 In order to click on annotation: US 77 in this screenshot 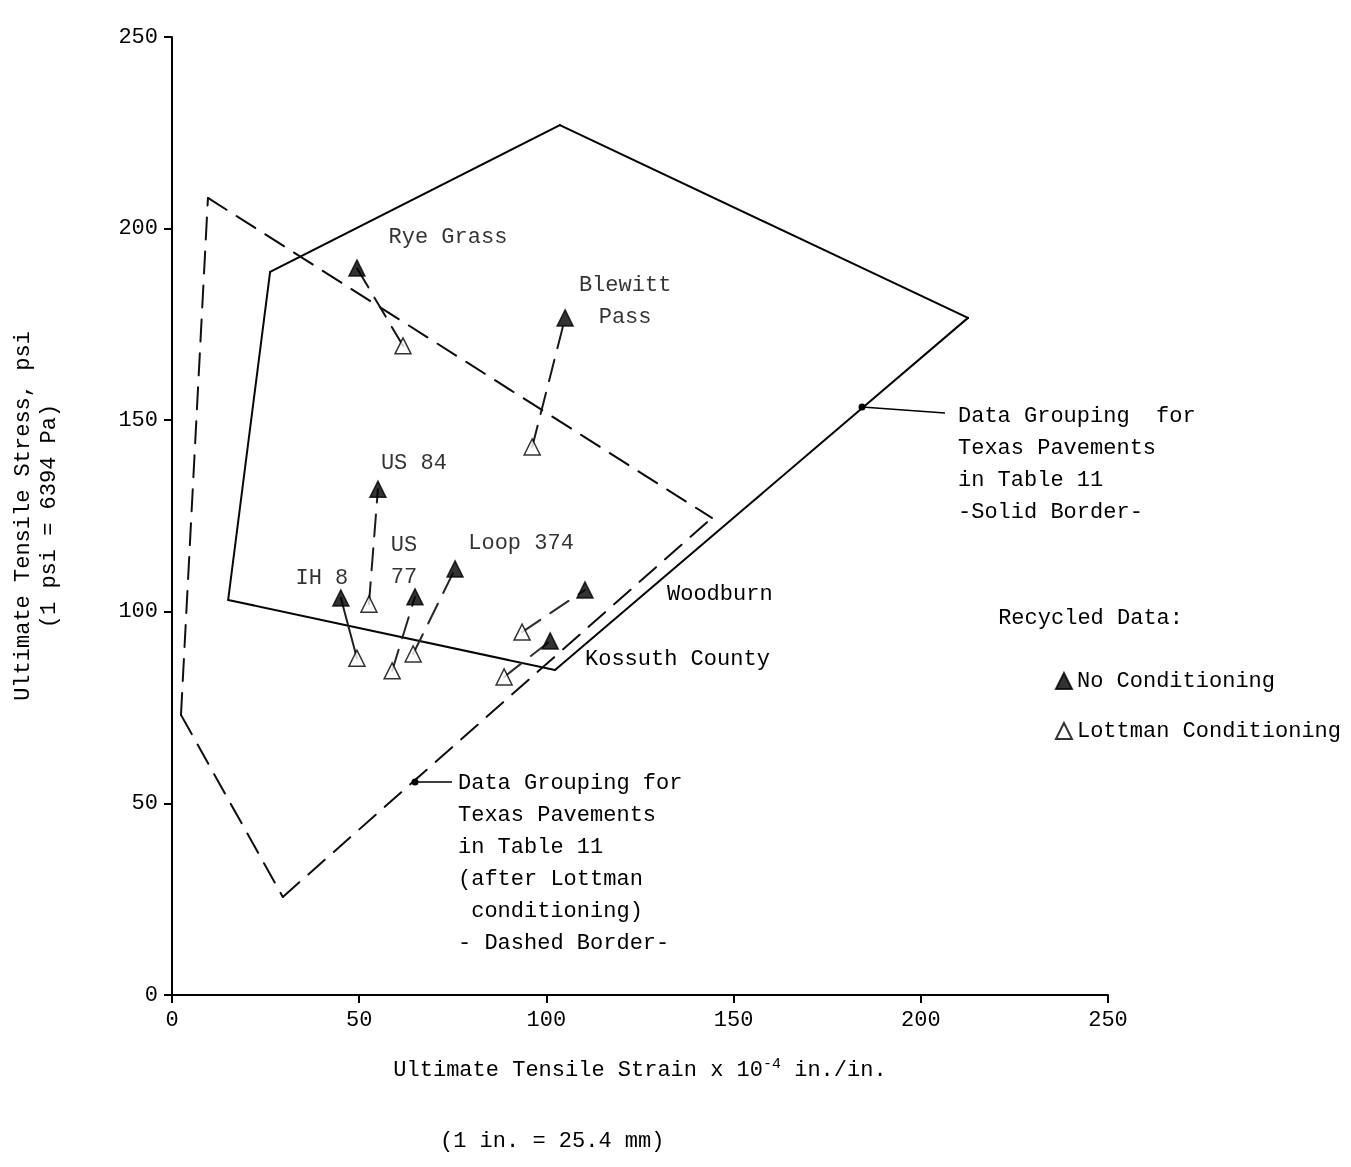, I will do `click(404, 562)`.